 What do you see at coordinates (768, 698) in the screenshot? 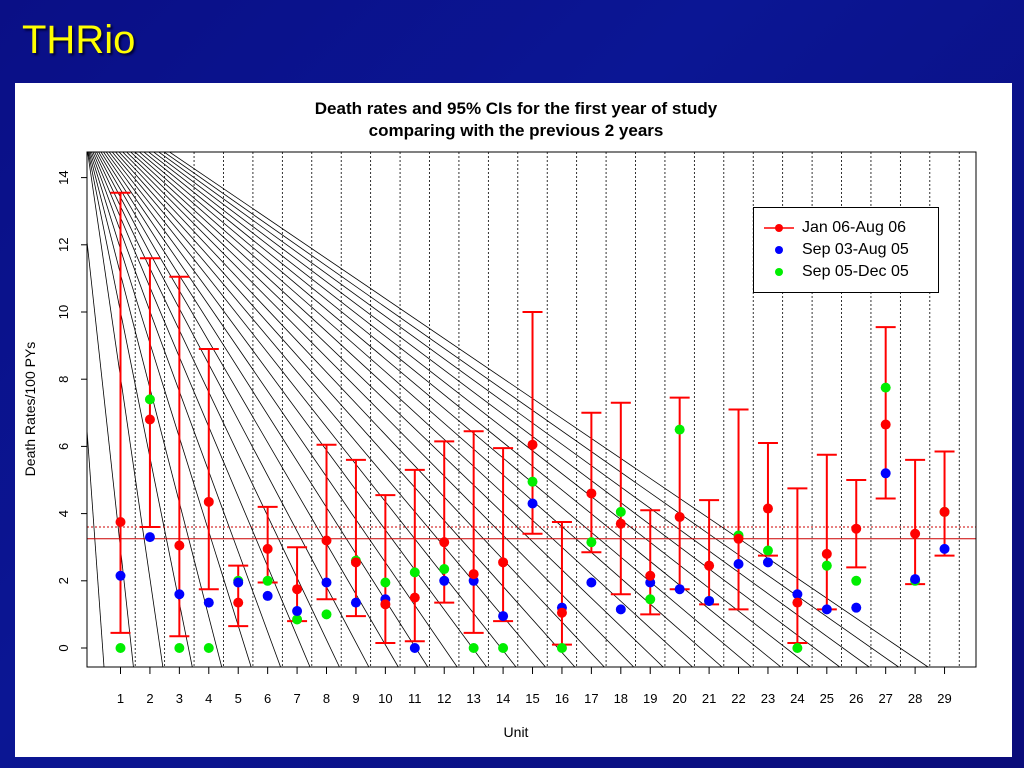
I see `x-tick-label: 23` at bounding box center [768, 698].